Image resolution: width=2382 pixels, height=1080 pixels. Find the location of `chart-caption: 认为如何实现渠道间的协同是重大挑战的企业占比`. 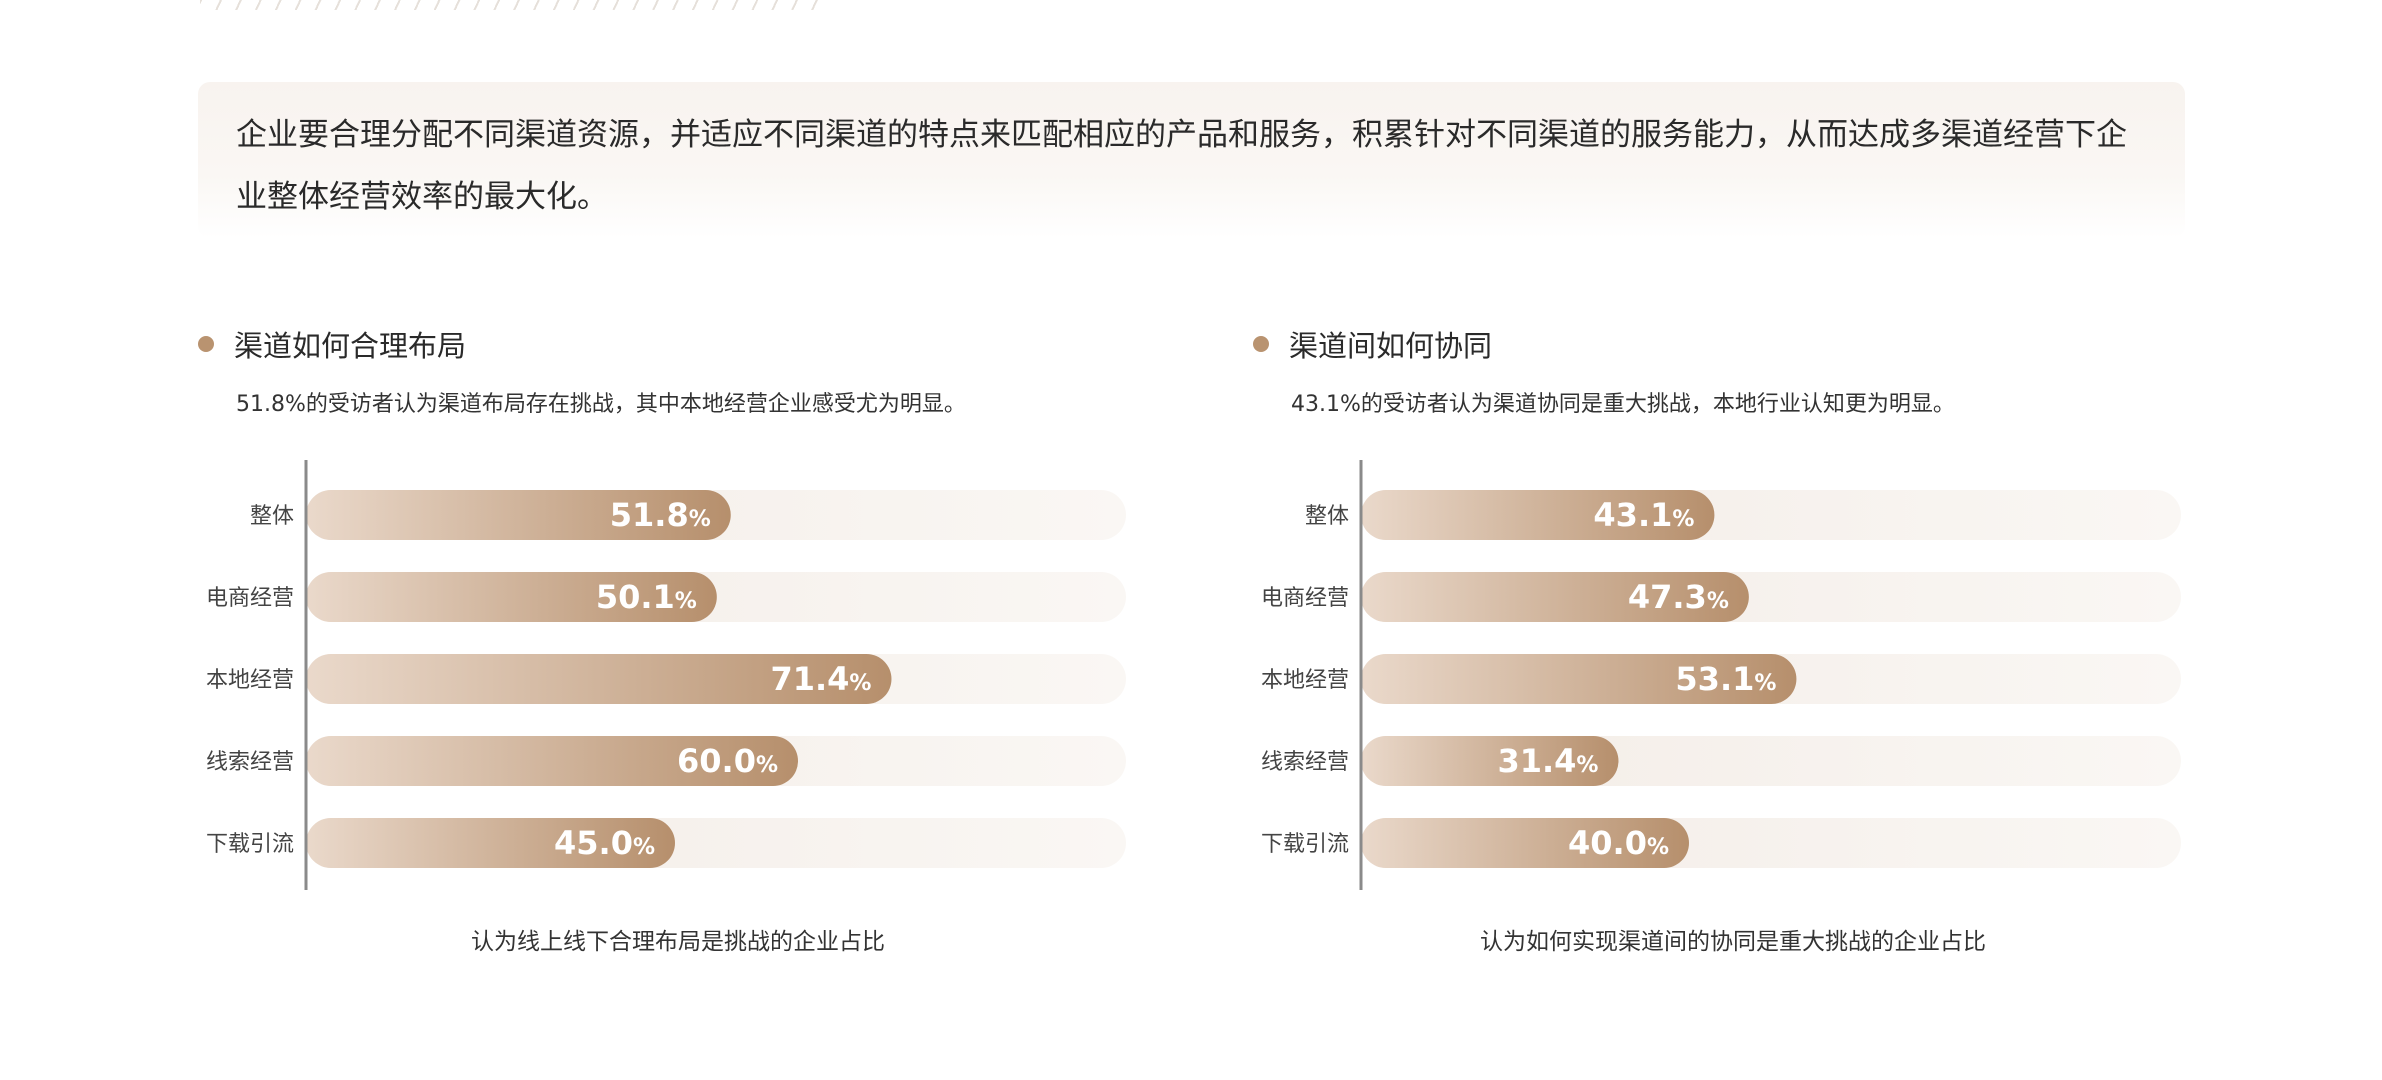

chart-caption: 认为如何实现渠道间的协同是重大挑战的企业占比 is located at coordinates (1733, 942).